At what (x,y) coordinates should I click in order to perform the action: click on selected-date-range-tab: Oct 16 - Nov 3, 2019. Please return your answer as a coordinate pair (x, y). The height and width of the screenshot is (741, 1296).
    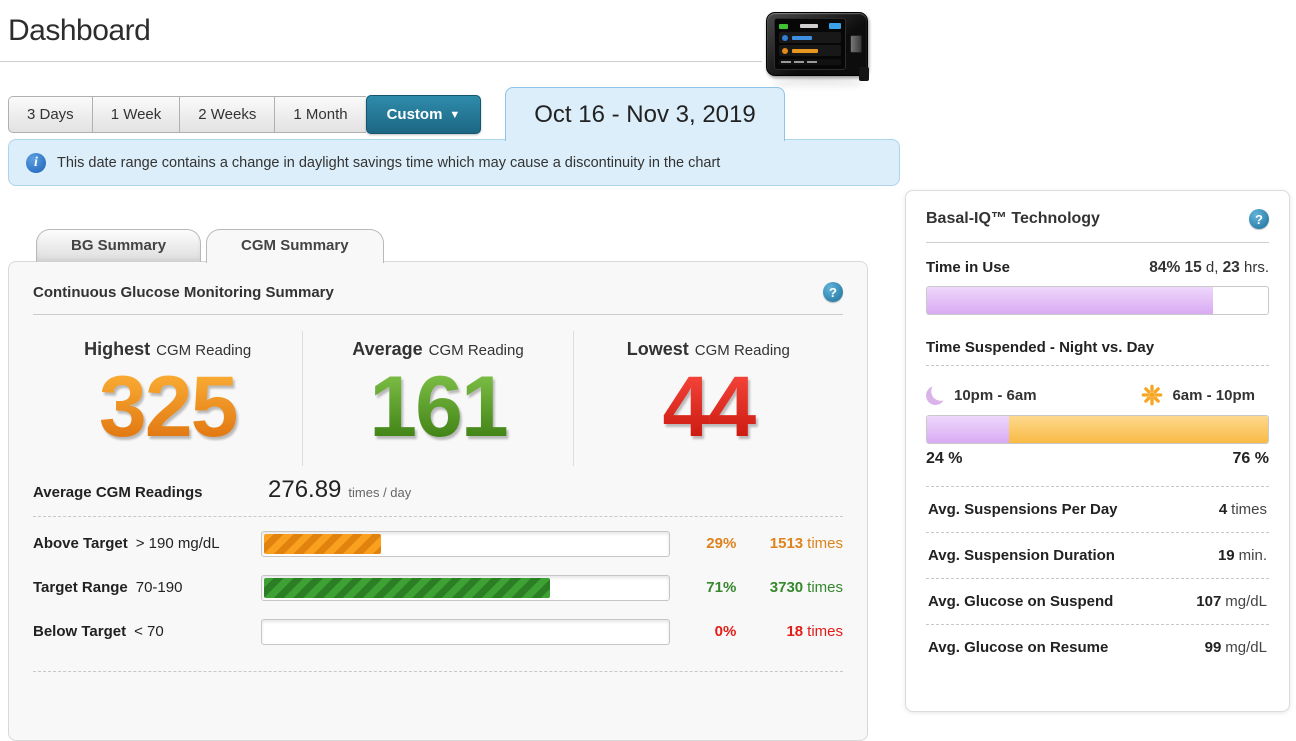
    Looking at the image, I should click on (645, 114).